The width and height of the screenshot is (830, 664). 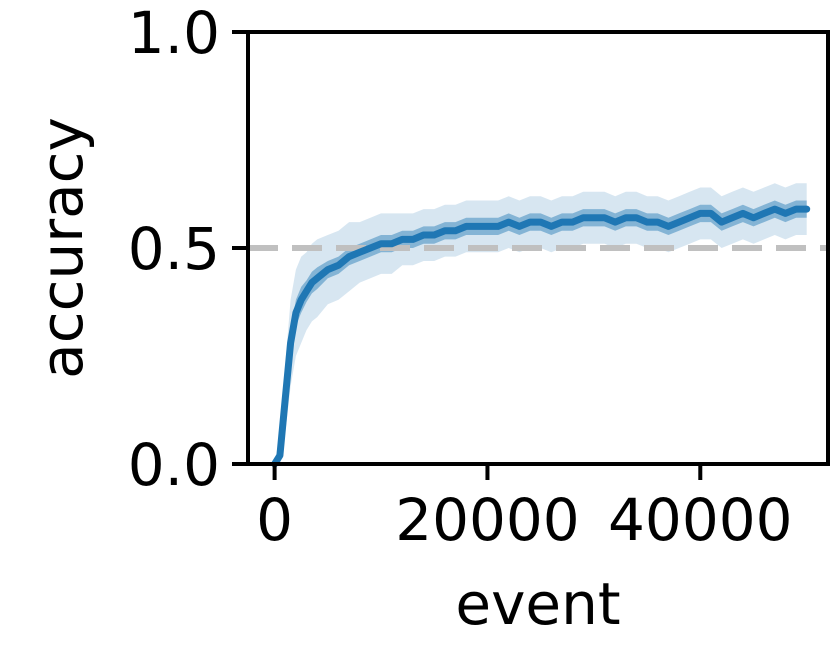 What do you see at coordinates (174, 249) in the screenshot?
I see `y-tick-label: 0.5` at bounding box center [174, 249].